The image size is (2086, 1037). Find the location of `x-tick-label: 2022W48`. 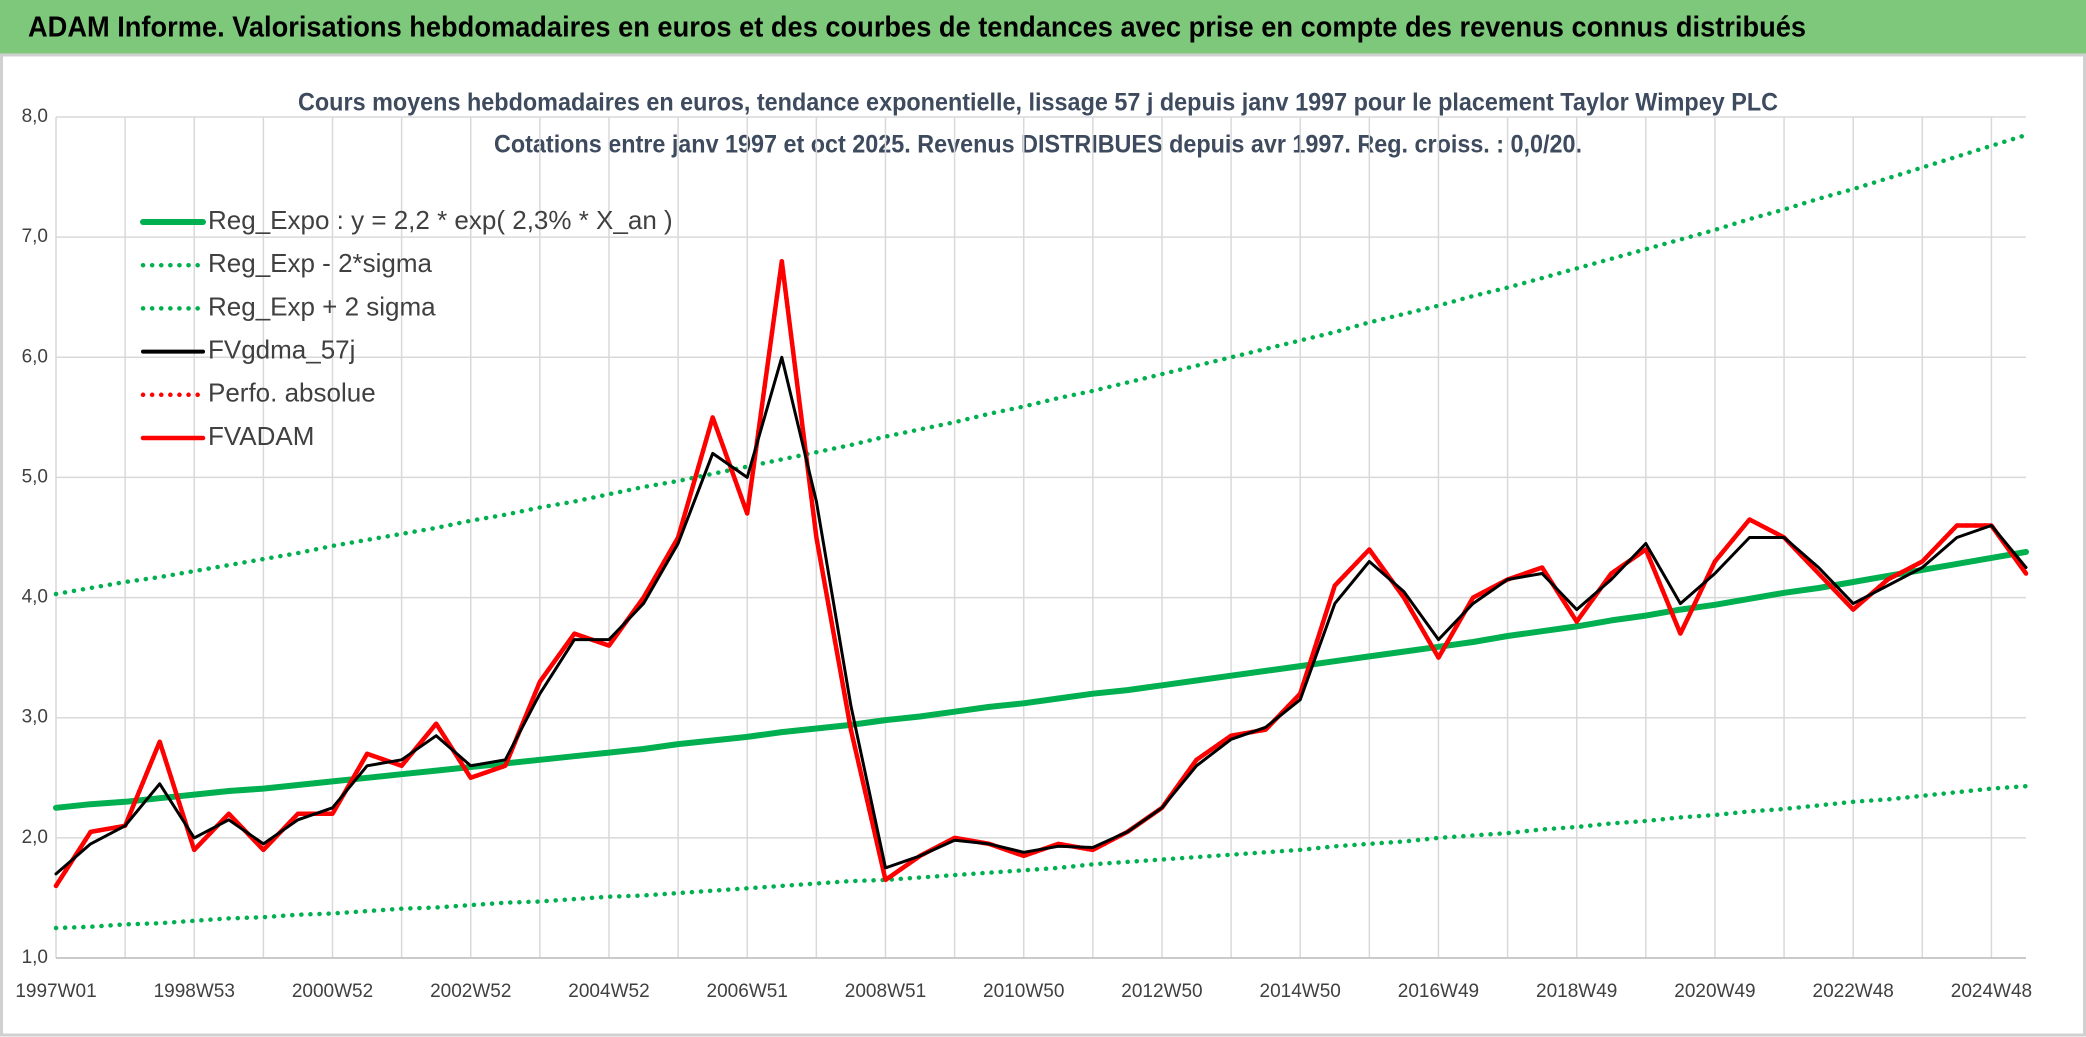

x-tick-label: 2022W48 is located at coordinates (1853, 991).